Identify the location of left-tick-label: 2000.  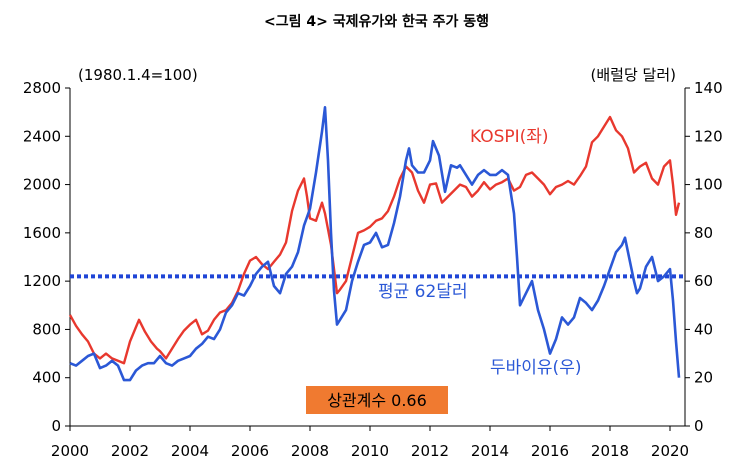
(42, 185).